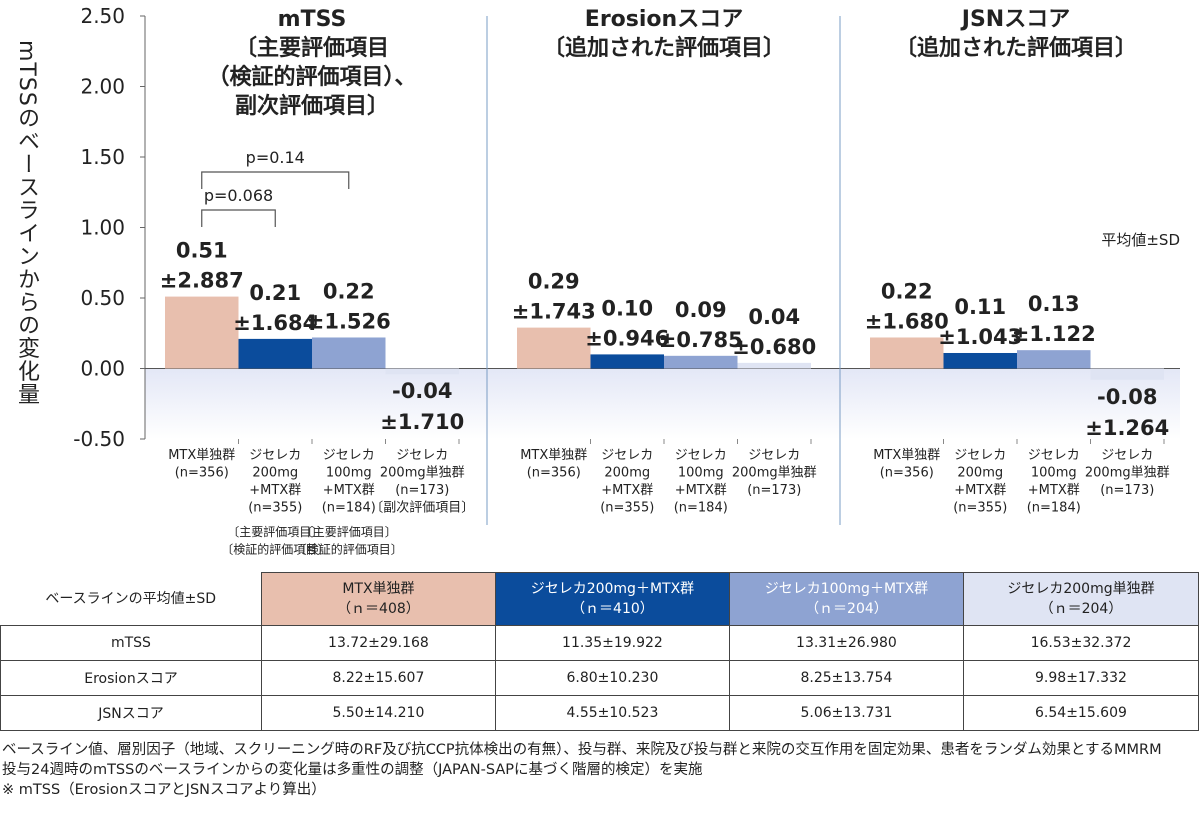  What do you see at coordinates (980, 337) in the screenshot?
I see `bar-sd-label: ±1.043` at bounding box center [980, 337].